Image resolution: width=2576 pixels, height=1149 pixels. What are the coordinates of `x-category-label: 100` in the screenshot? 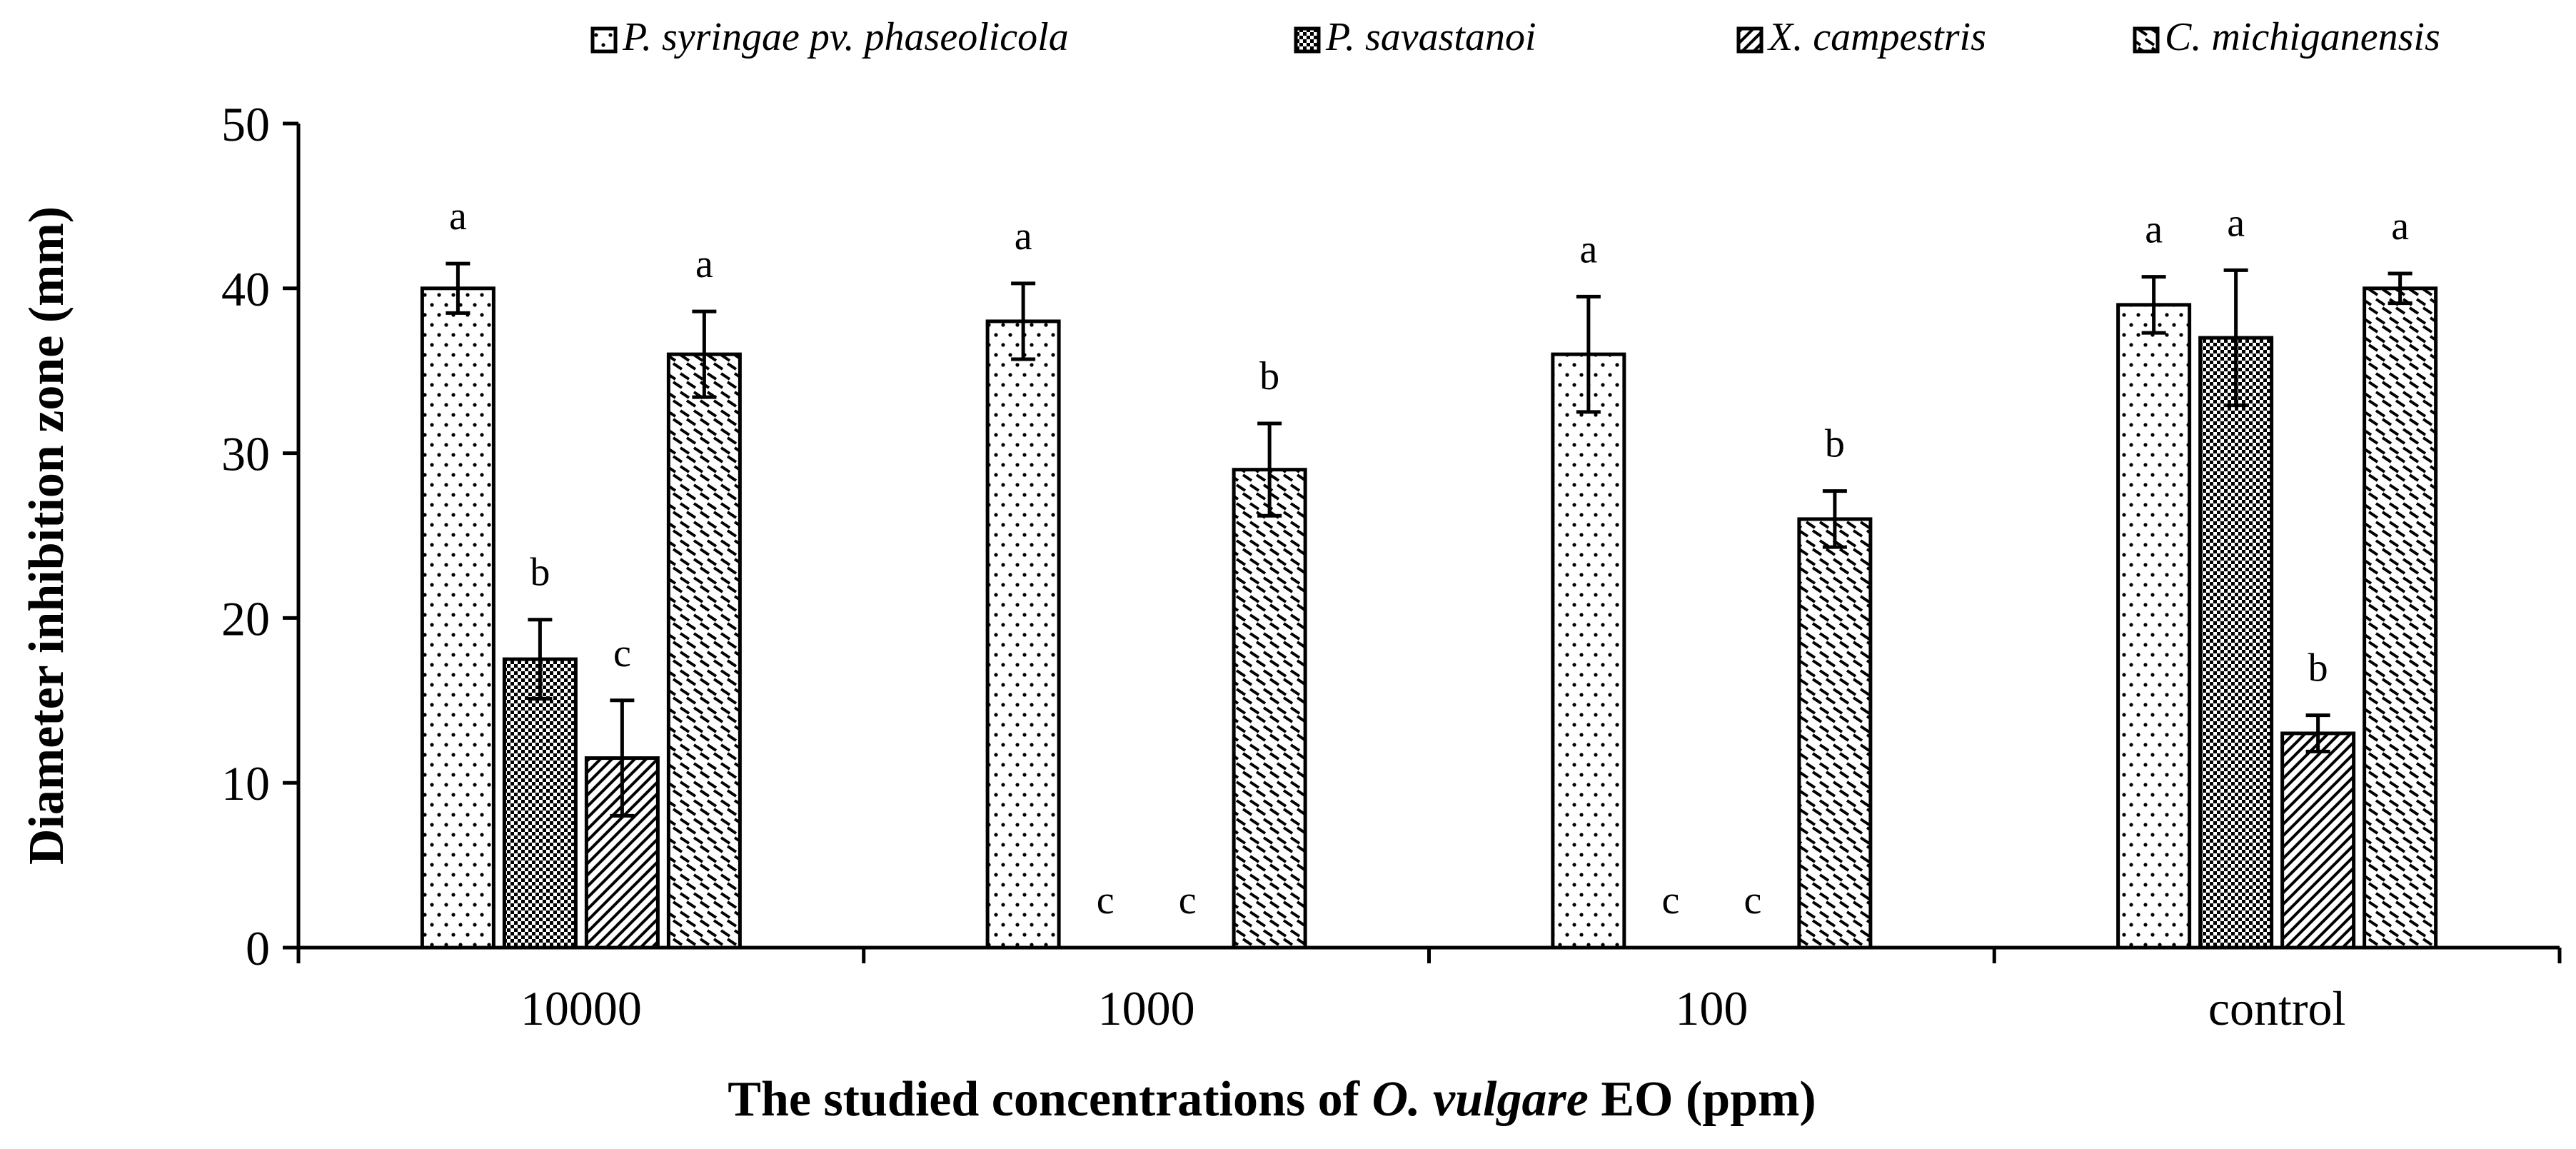 It's located at (1712, 1008).